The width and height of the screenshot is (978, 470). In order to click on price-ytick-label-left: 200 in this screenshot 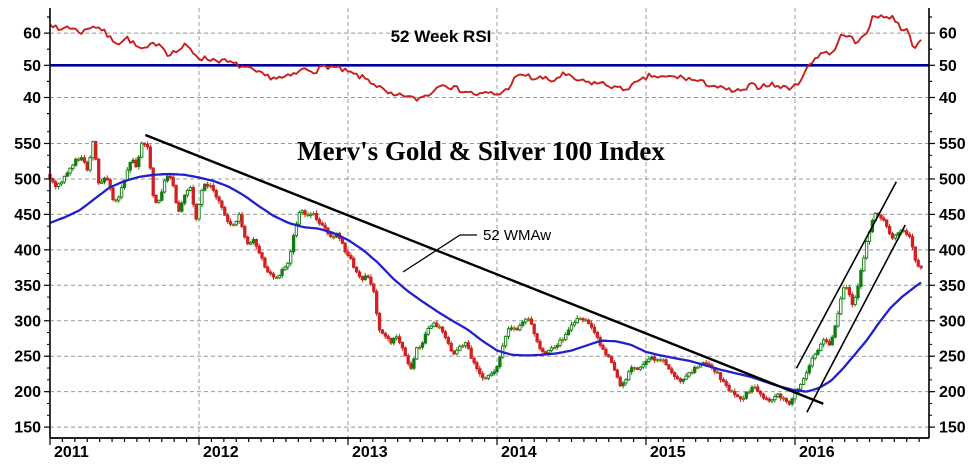, I will do `click(27, 392)`.